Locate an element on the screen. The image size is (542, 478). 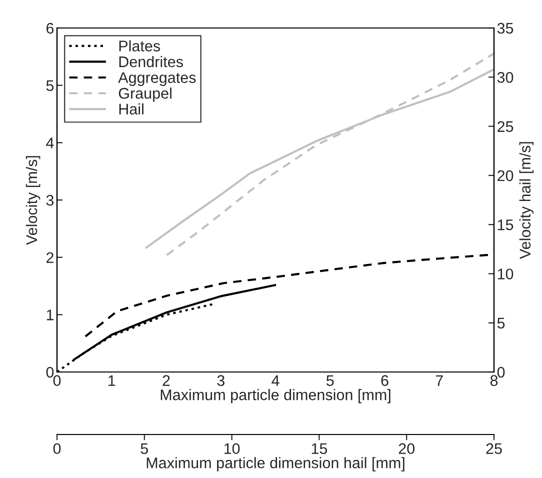
y2-tick-label: 20 is located at coordinates (506, 176).